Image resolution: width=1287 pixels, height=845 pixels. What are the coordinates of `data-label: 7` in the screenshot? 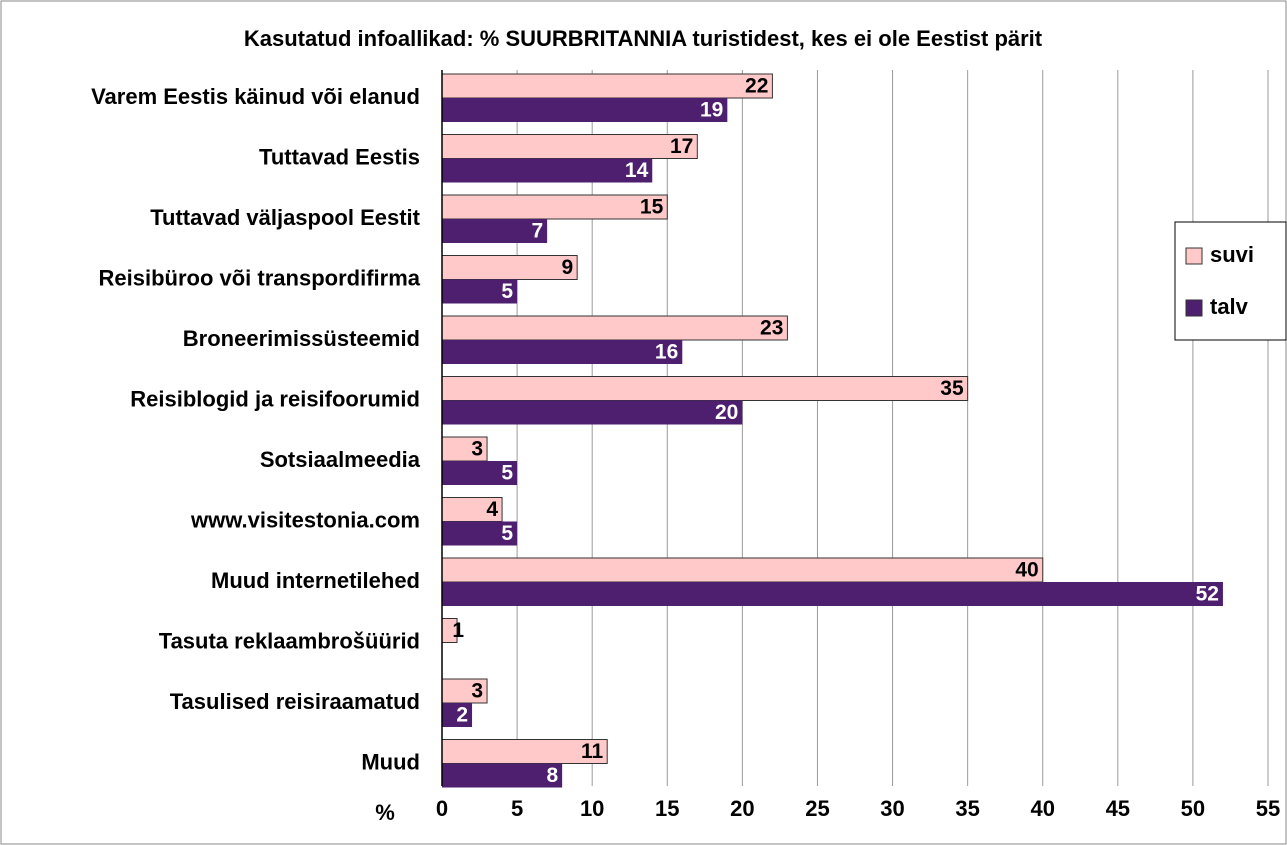 It's located at (537, 231).